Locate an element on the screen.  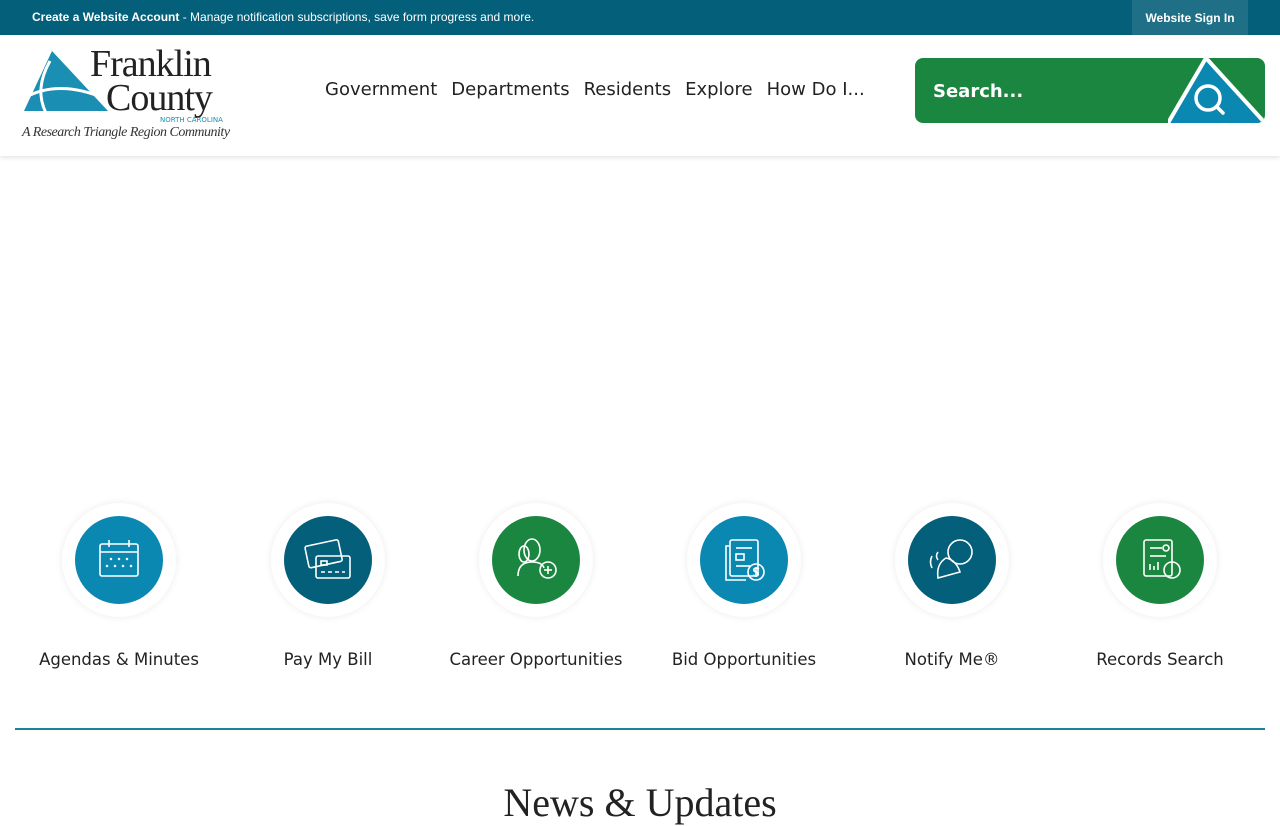
quick-link-label: Bid Opportunities is located at coordinates (744, 659).